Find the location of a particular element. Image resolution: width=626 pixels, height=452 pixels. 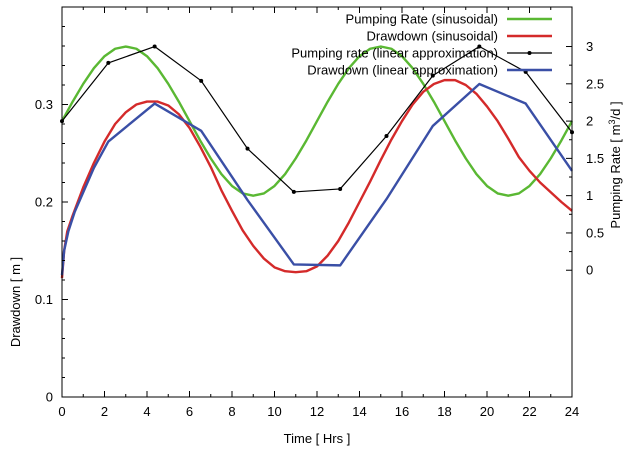

x-axis-title: Time [ Hrs ] is located at coordinates (317, 438).